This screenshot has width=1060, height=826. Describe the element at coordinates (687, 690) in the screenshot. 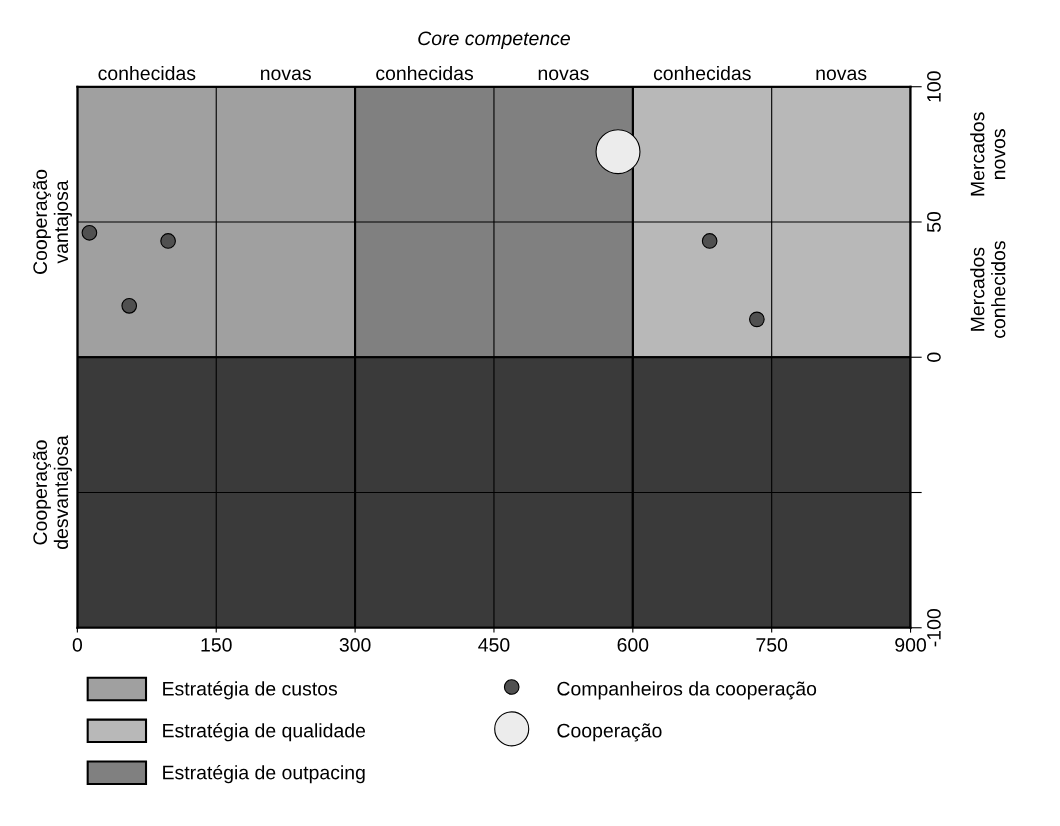

I see `legend-label: Companheiros da cooperação` at that location.